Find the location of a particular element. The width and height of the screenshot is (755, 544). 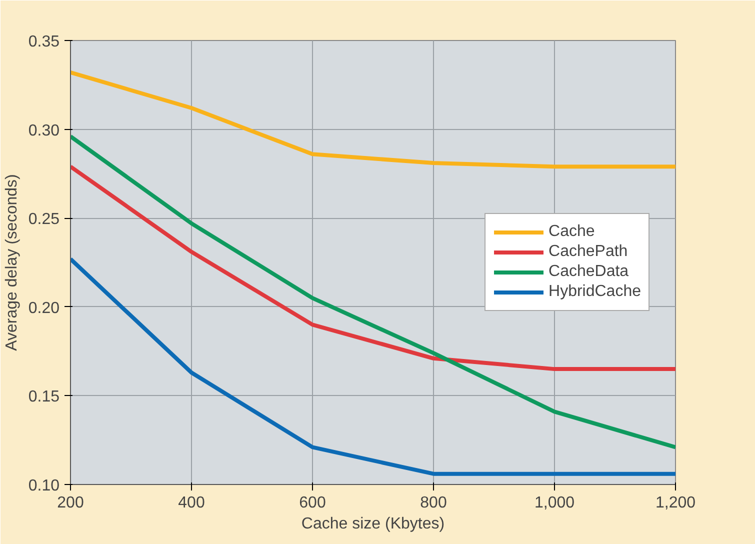

y-axis-title: Average delay (seconds) is located at coordinates (11, 262).